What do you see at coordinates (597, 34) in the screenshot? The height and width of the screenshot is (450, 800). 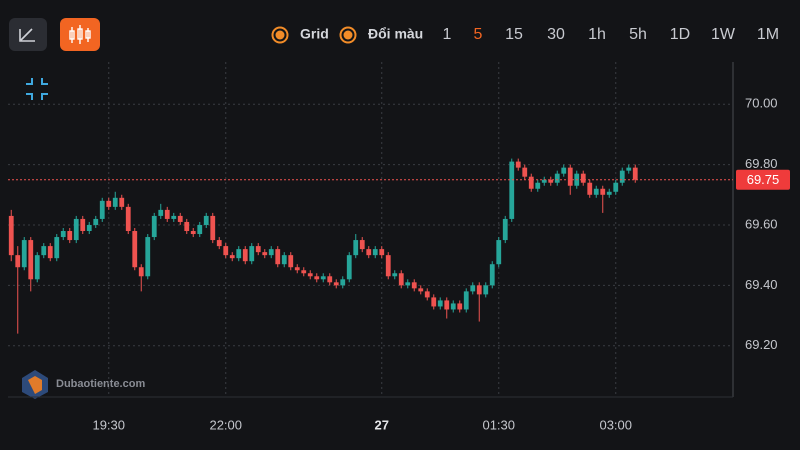 I see `interval-button: 1h` at bounding box center [597, 34].